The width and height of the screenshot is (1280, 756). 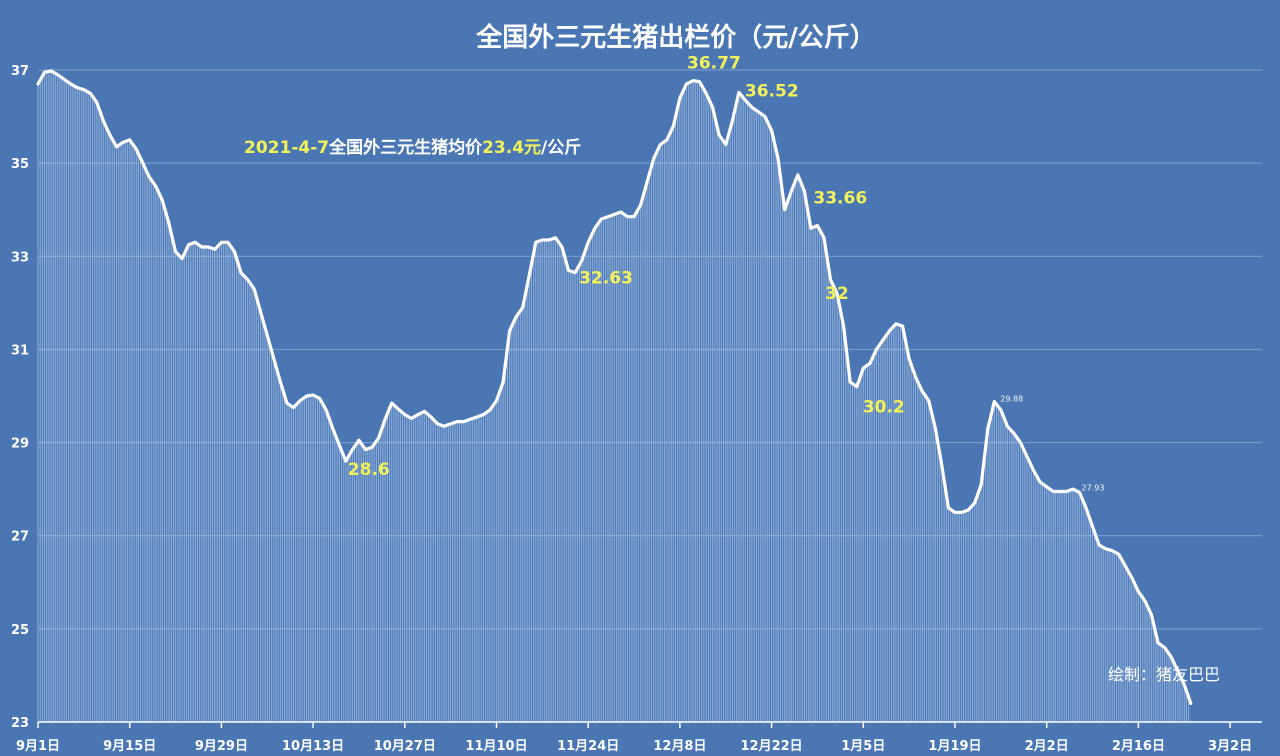 What do you see at coordinates (511, 148) in the screenshot?
I see `headline-value: 23.4元` at bounding box center [511, 148].